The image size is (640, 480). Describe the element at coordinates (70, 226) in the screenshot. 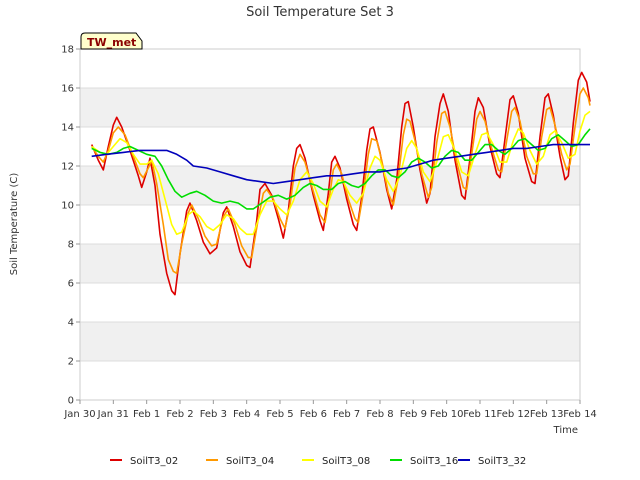

I see `y-axis-ticks: 0 2 4 6 8 10 12 14 16 18` at that location.